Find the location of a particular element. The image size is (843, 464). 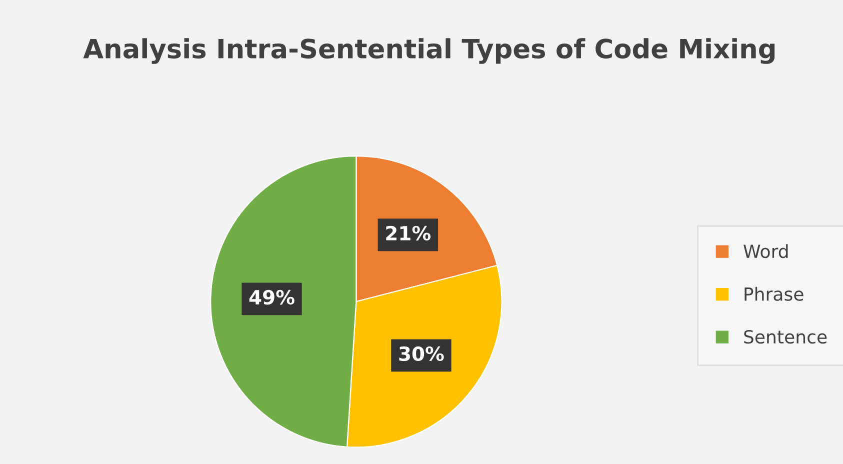

data-label: 30% is located at coordinates (421, 354).